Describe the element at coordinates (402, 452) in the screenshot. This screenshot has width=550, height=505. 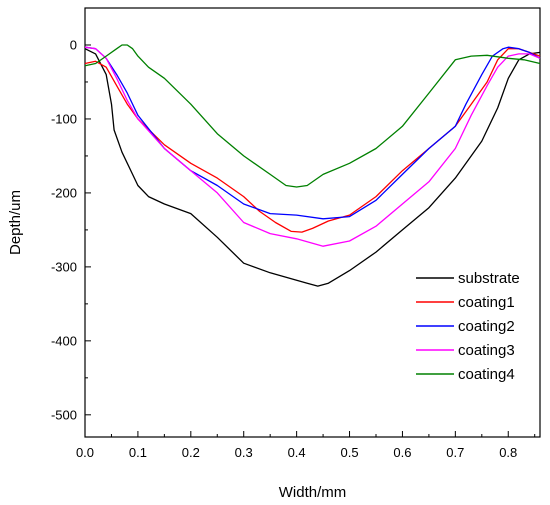
I see `x-tick-label: 0.6` at that location.